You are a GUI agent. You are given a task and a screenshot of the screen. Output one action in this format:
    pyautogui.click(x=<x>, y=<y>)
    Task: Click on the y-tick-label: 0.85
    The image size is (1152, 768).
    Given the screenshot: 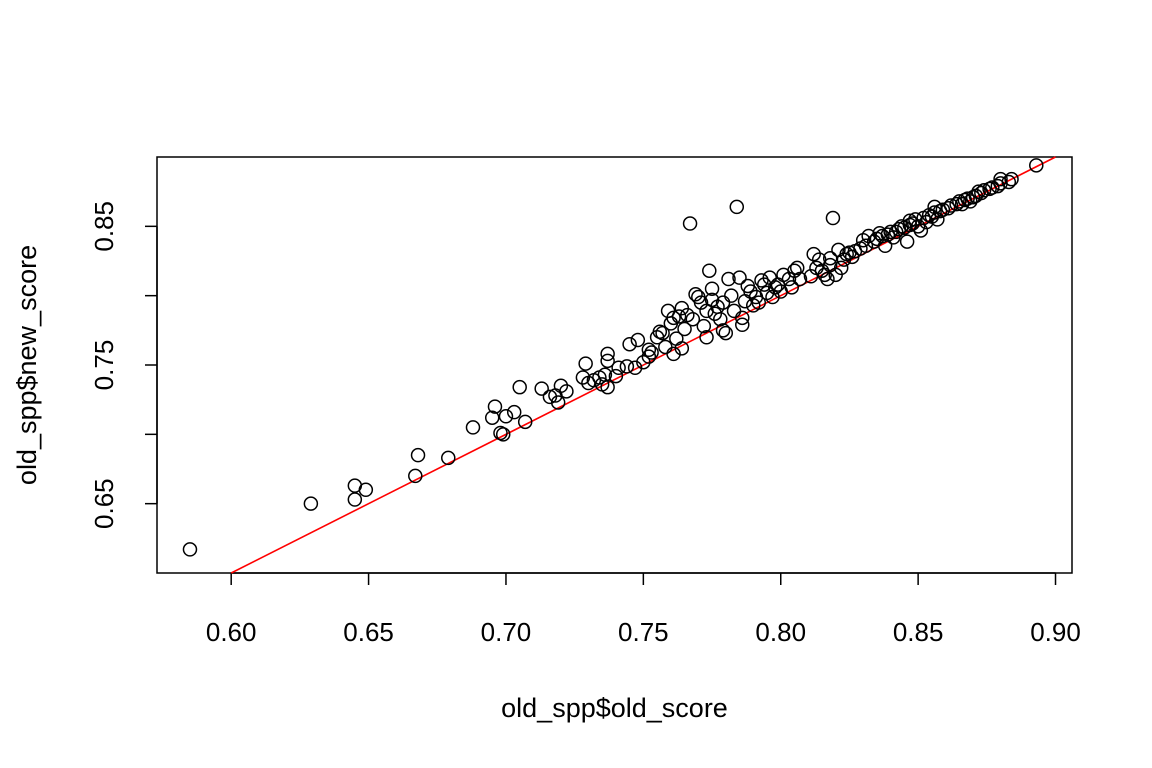 What is the action you would take?
    pyautogui.click(x=104, y=226)
    